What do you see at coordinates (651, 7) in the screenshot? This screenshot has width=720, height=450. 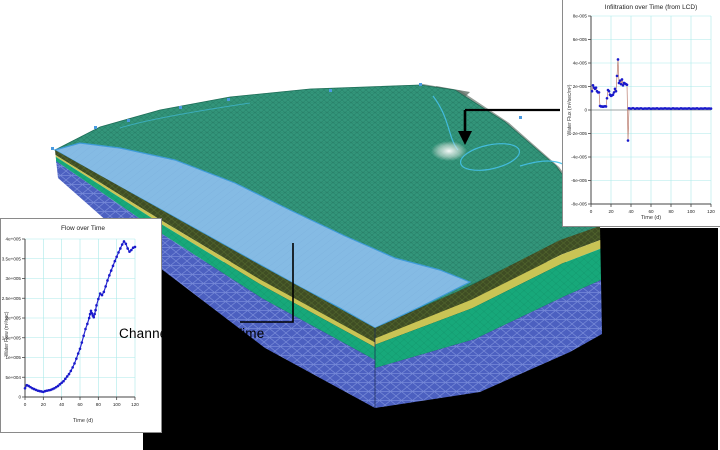 I see `infiltration-chart-title: Infiltration over Time (from LCD)` at bounding box center [651, 7].